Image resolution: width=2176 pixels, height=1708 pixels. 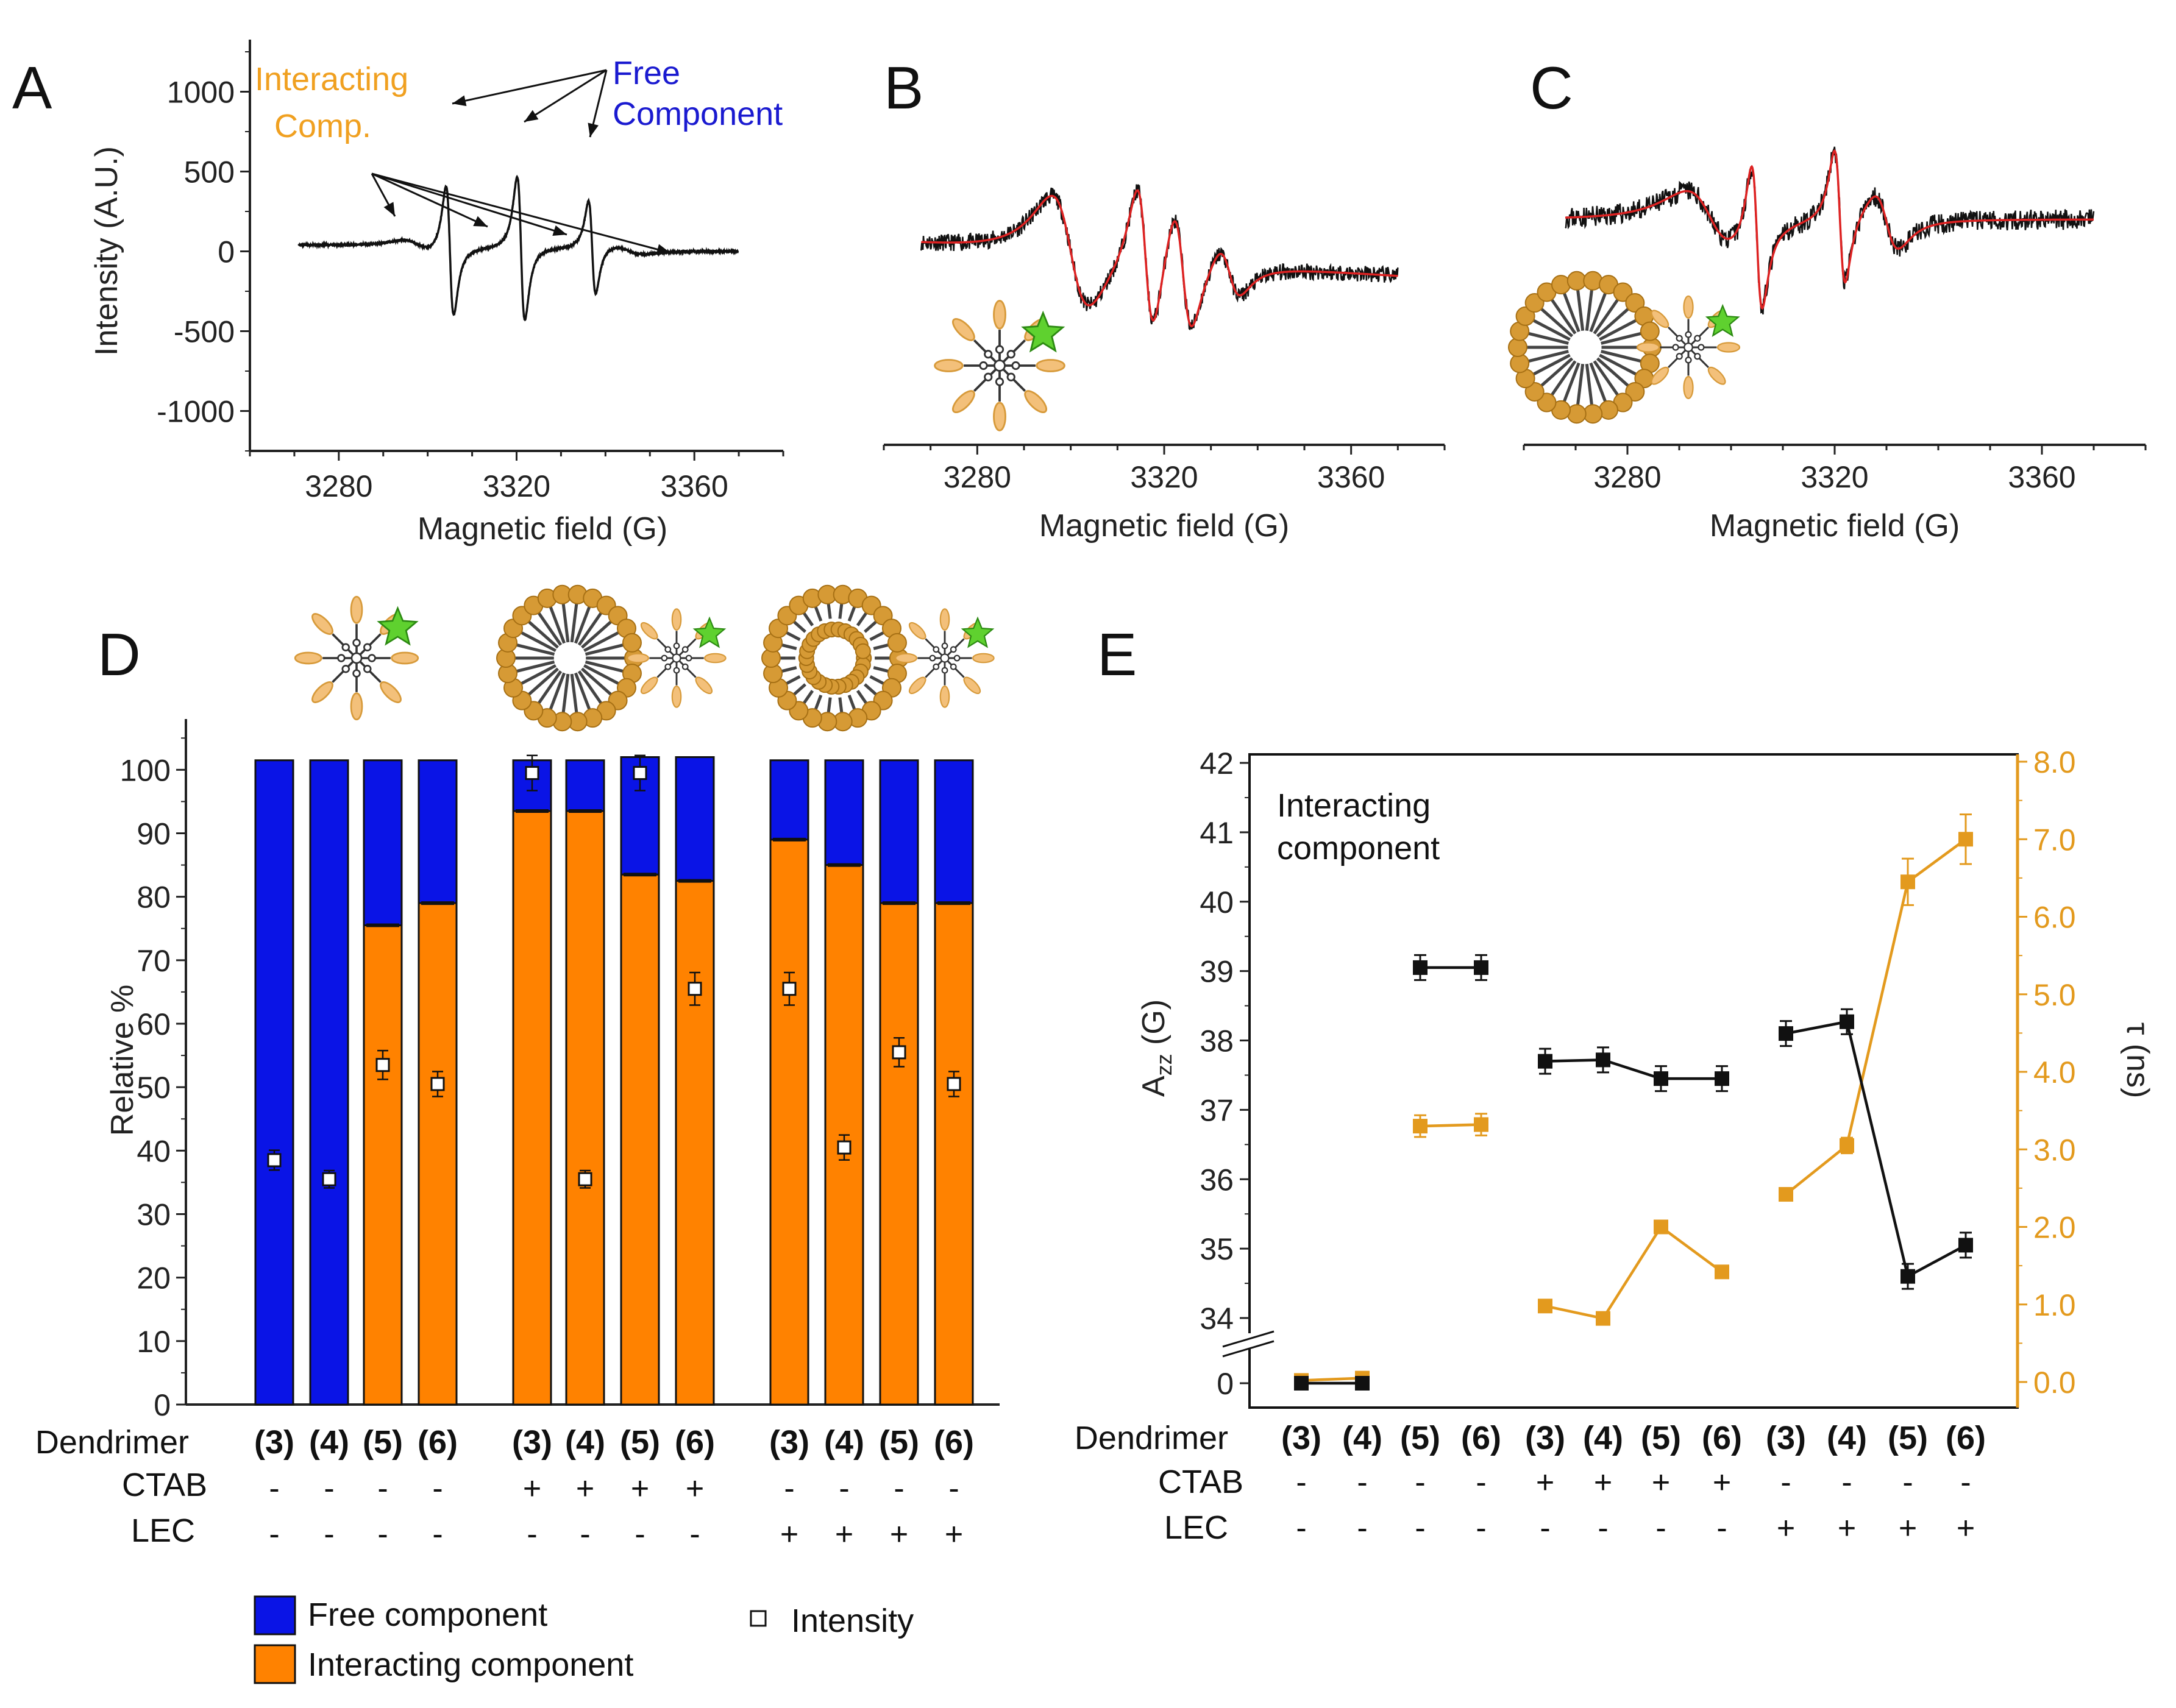 What do you see at coordinates (2054, 1305) in the screenshot?
I see `e-y2-tick-label: 1.0` at bounding box center [2054, 1305].